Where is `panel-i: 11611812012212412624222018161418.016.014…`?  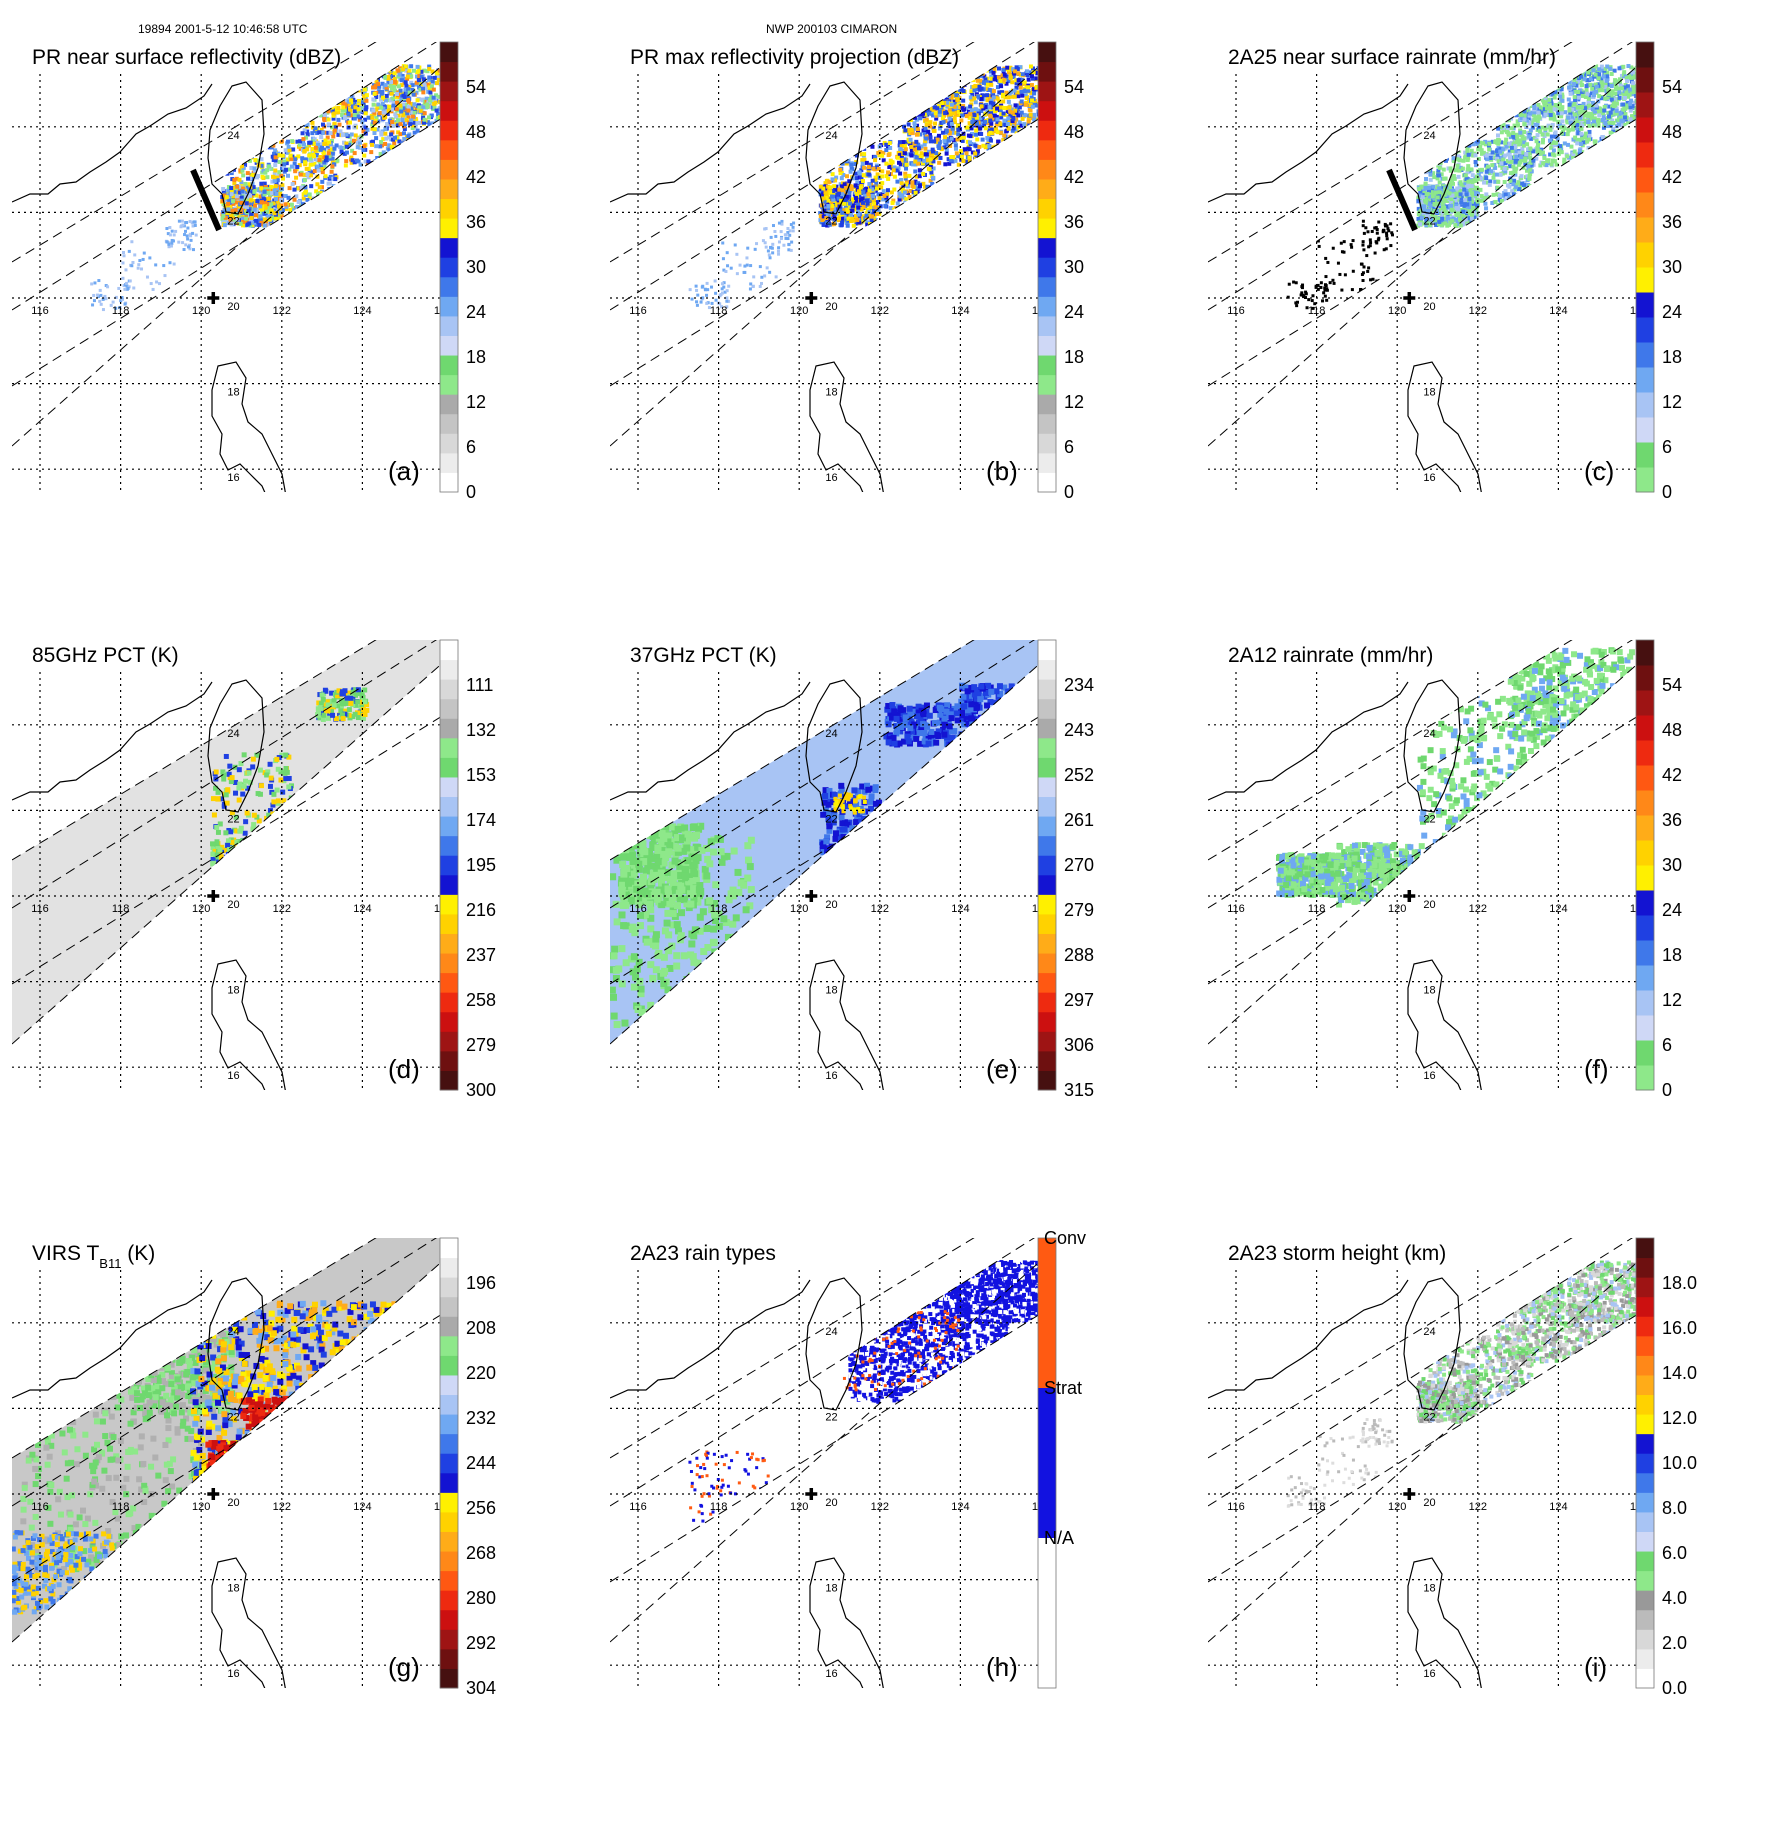
panel-i: 11611812012212412624222018161418.016.014… is located at coordinates (1483, 1529).